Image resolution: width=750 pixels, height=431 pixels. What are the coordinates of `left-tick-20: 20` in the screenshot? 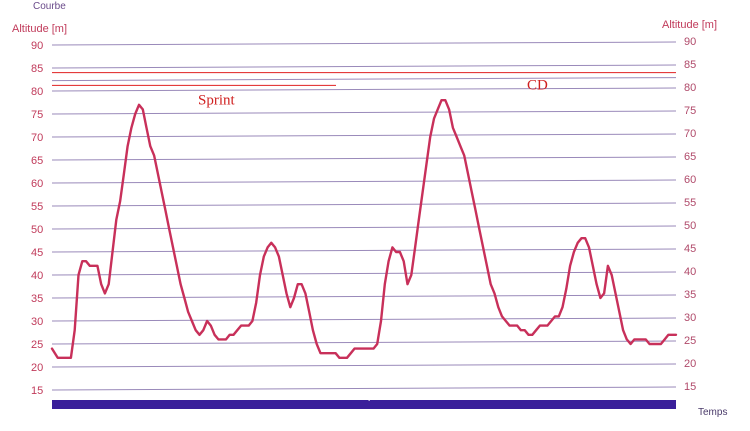 It's located at (37, 368).